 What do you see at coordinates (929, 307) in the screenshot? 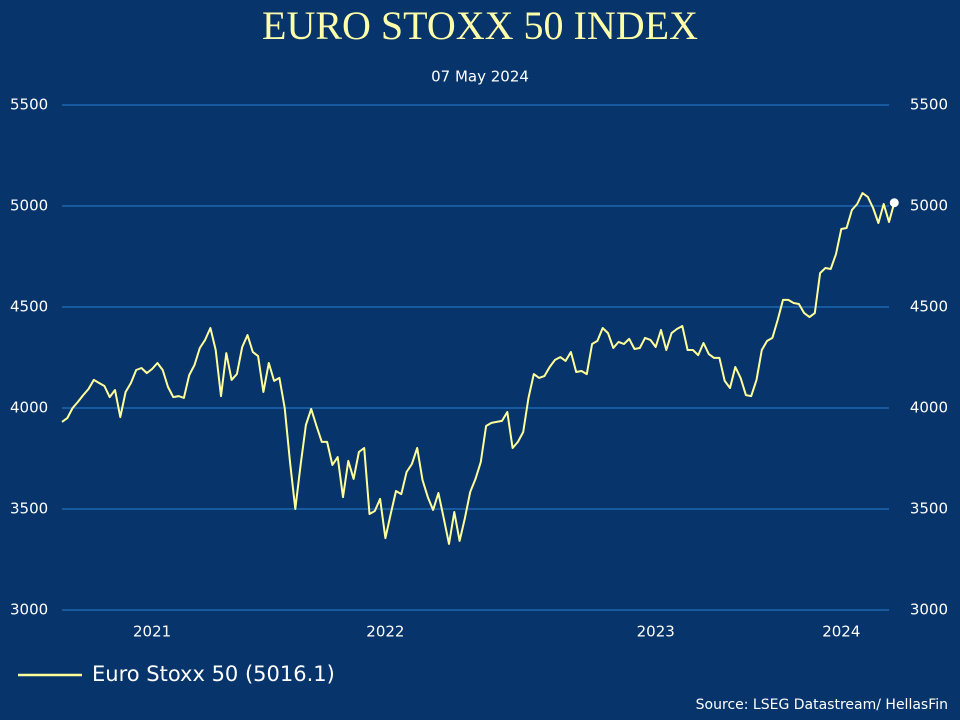
I see `y2-tick-label: 4500` at bounding box center [929, 307].